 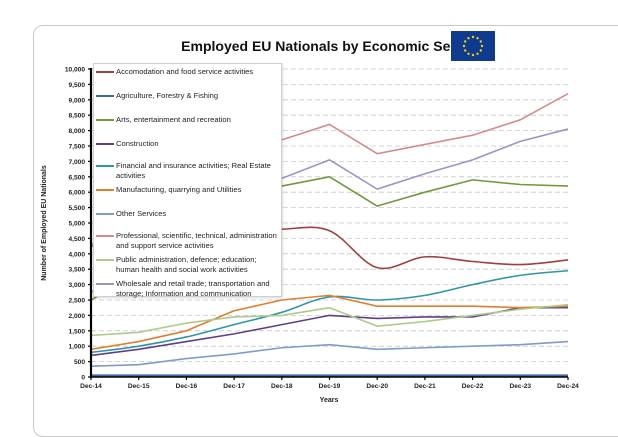 I want to click on y-tick-label: 5,500, so click(x=76, y=208).